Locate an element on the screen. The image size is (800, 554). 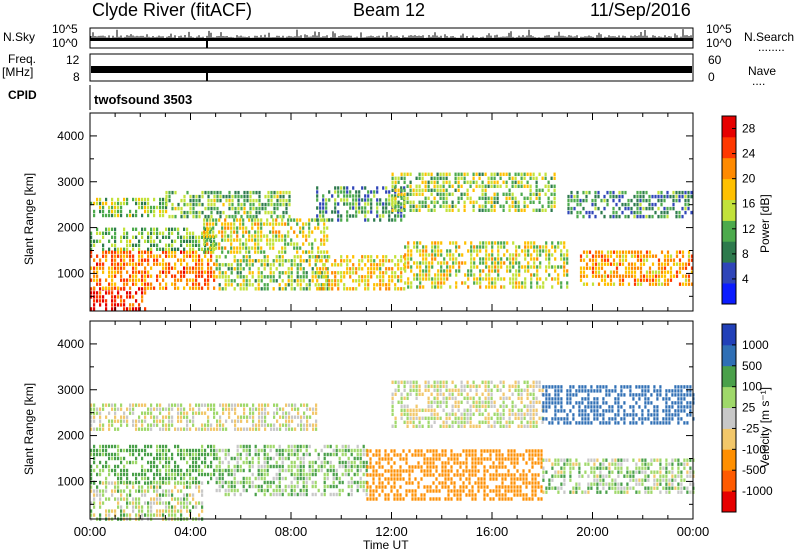
power-ytick-label: 1000 is located at coordinates (70, 273).